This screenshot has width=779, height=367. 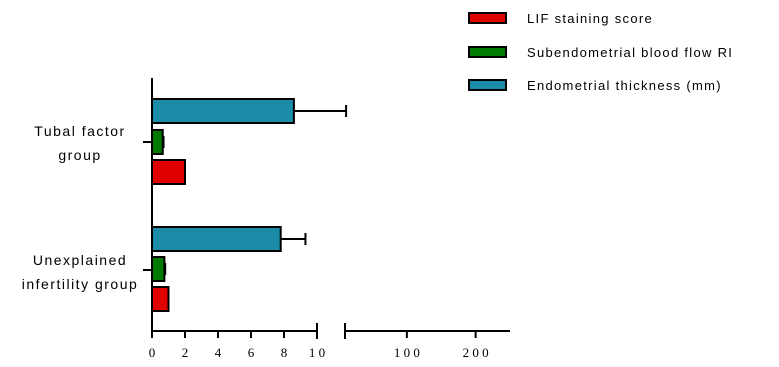 What do you see at coordinates (152, 352) in the screenshot?
I see `x-tick-label: 0` at bounding box center [152, 352].